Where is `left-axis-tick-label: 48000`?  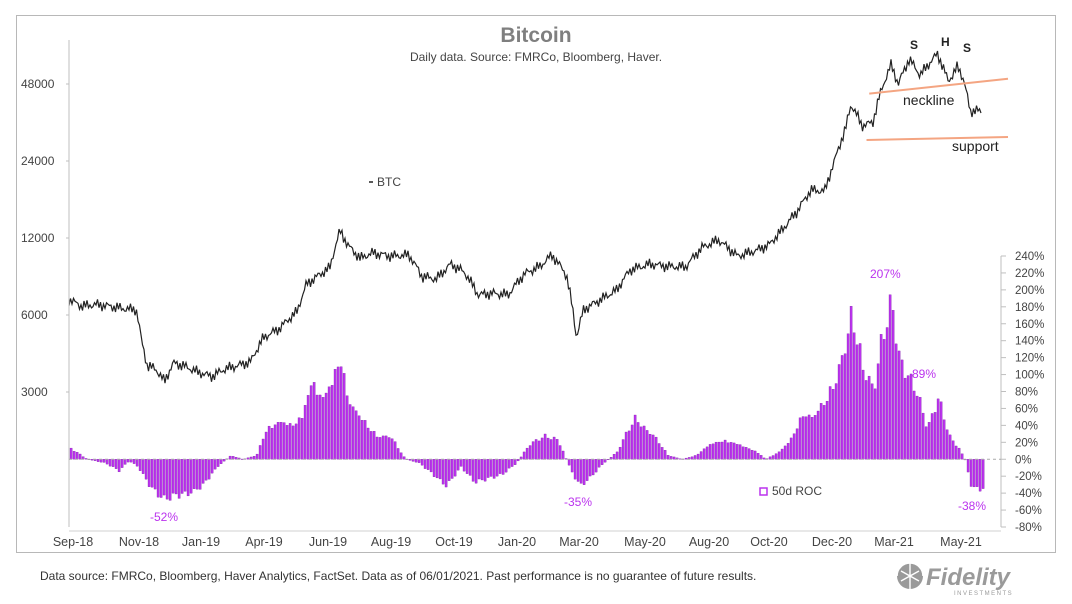
left-axis-tick-label: 48000 is located at coordinates (38, 84).